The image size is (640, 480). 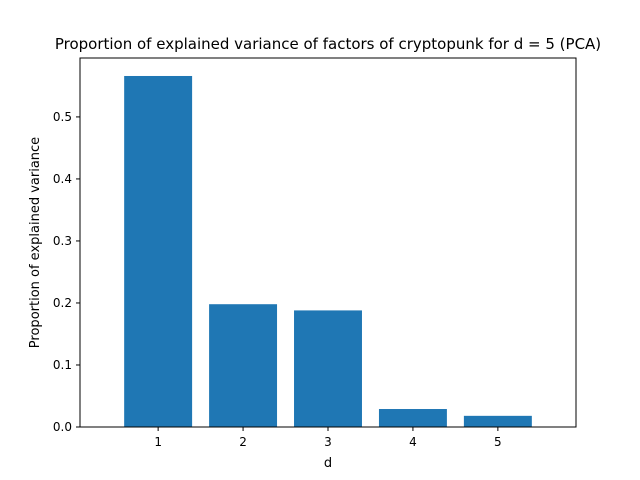 What do you see at coordinates (62, 427) in the screenshot?
I see `y-tick-label-0.0: 0.0` at bounding box center [62, 427].